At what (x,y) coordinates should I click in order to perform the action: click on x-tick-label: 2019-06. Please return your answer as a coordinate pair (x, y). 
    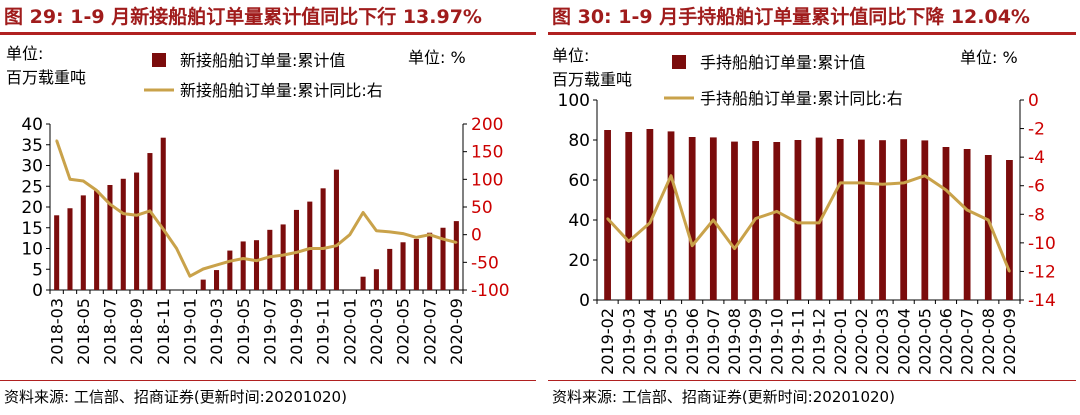
    Looking at the image, I should click on (692, 341).